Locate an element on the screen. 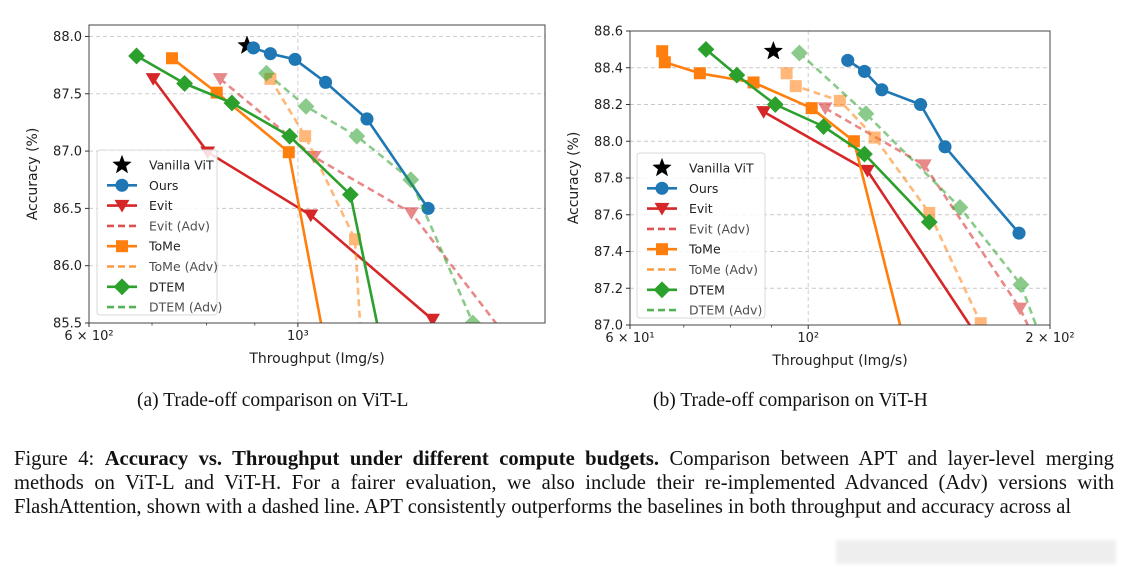 This screenshot has height=575, width=1129. legend-label: Ours is located at coordinates (703, 188).